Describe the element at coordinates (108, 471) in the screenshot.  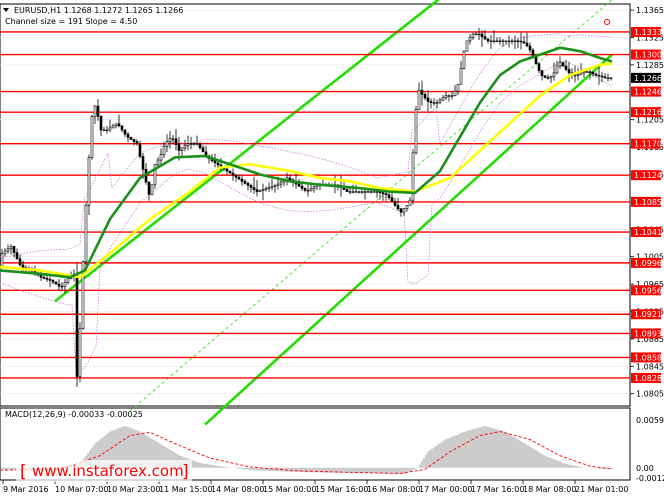
I see `watermark-text: www.instaforex.com` at that location.